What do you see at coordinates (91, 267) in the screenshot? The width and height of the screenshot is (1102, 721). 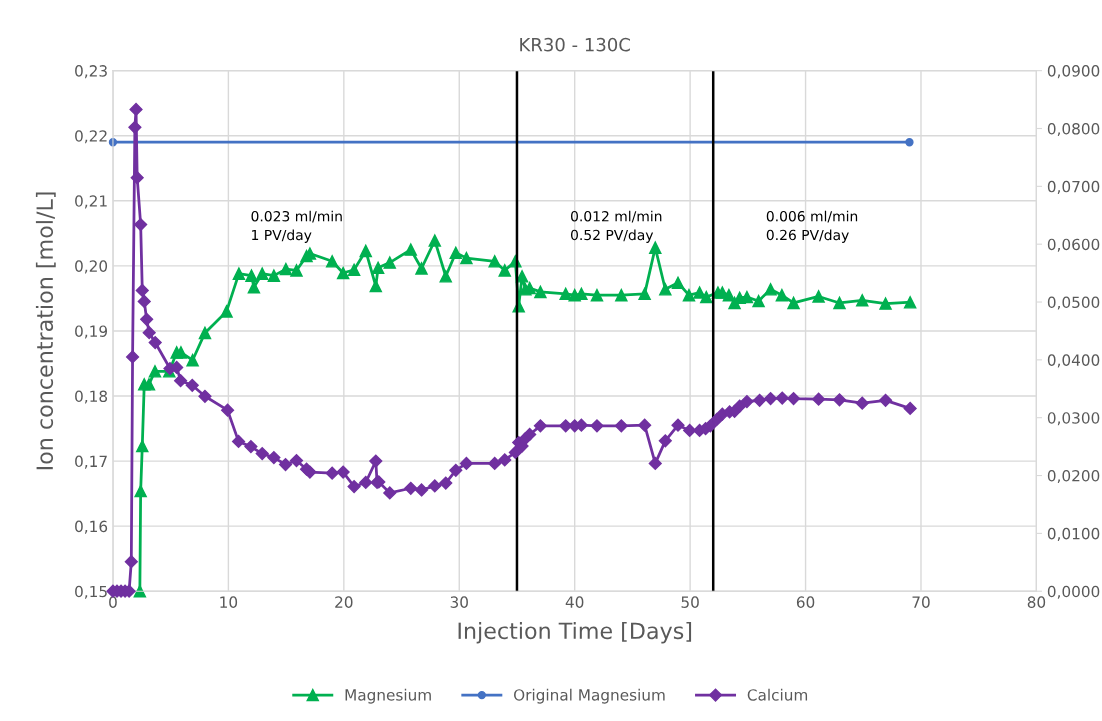 I see `y-tick-label: 0,20` at bounding box center [91, 267].